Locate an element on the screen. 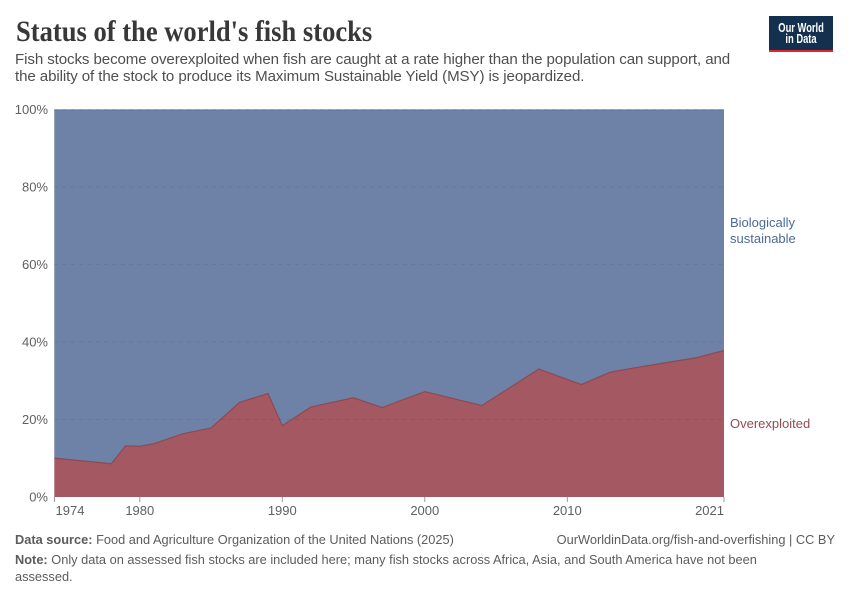  svg-text: 0% is located at coordinates (38, 497).